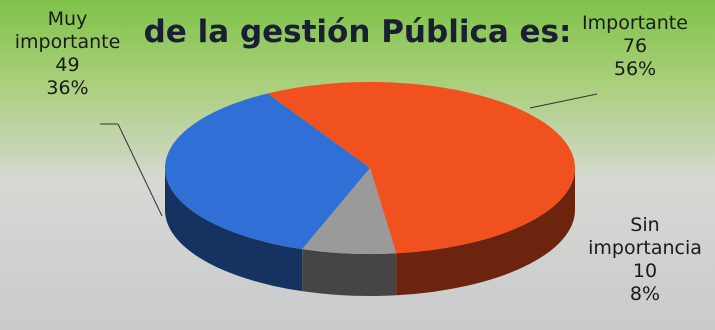 Image resolution: width=715 pixels, height=330 pixels. Describe the element at coordinates (357, 32) in the screenshot. I see `chart-title: de la gestión Pública es:` at that location.